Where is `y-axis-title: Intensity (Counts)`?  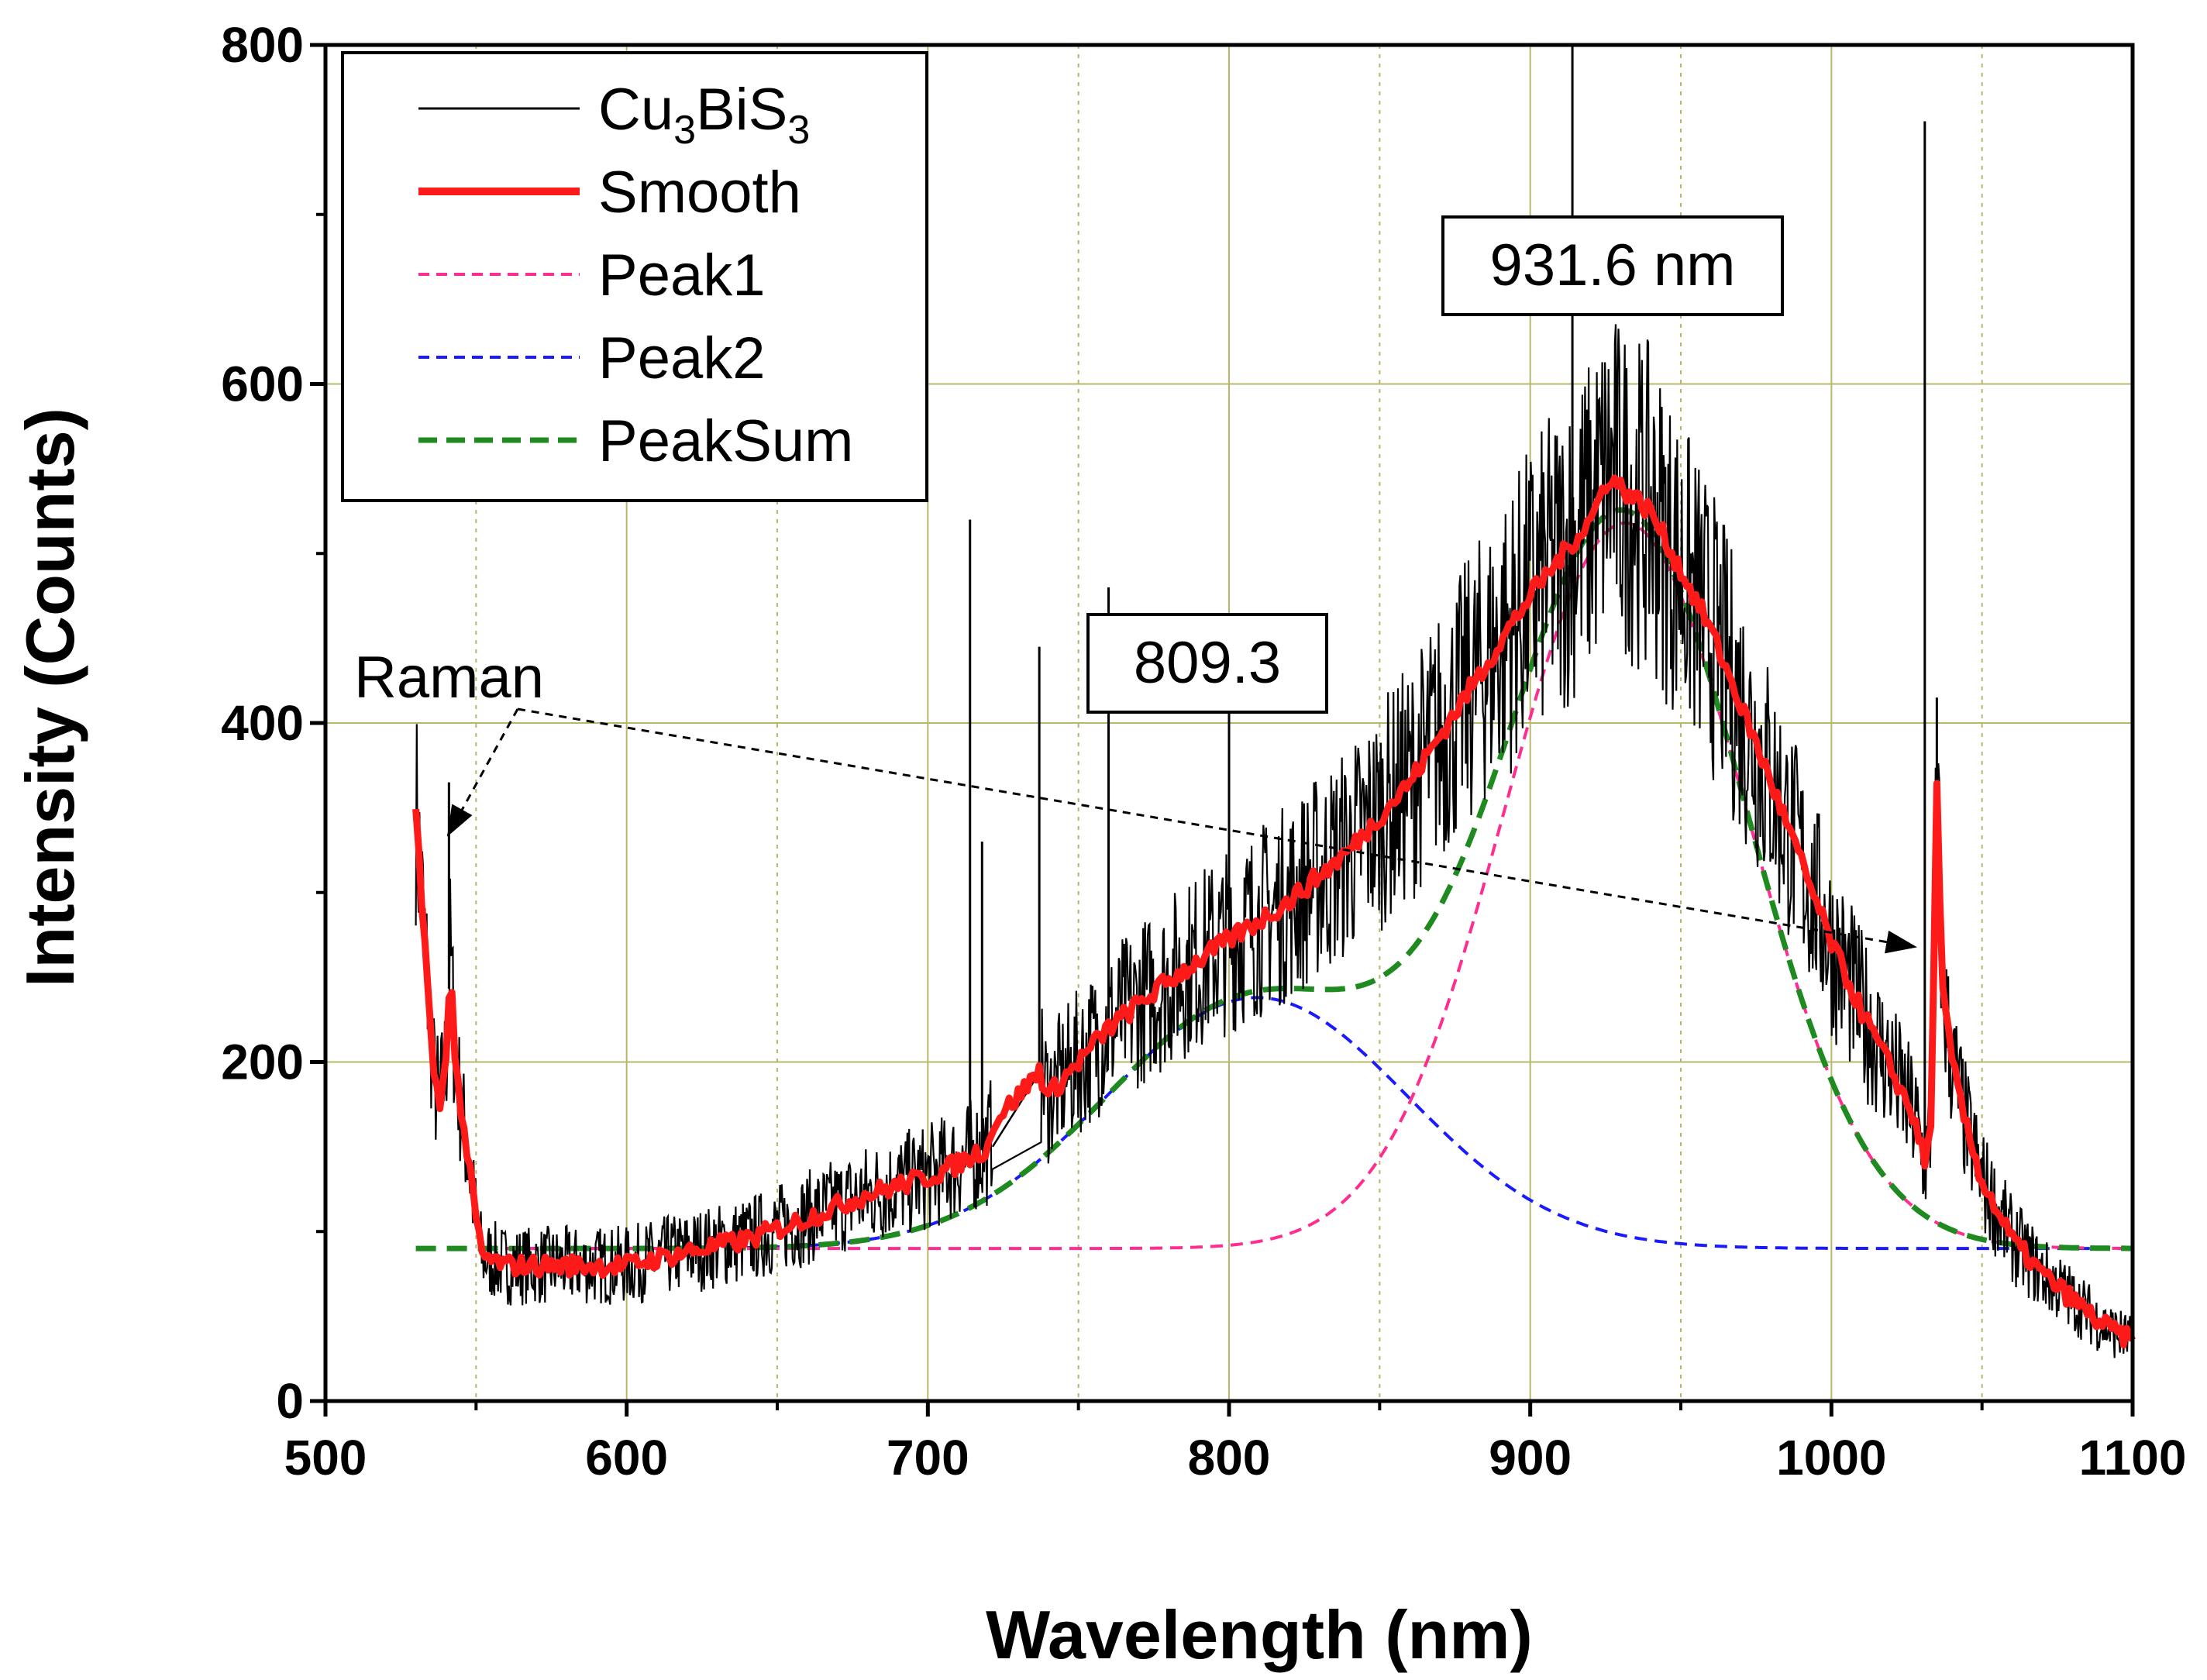
y-axis-title: Intensity (Counts) is located at coordinates (50, 698).